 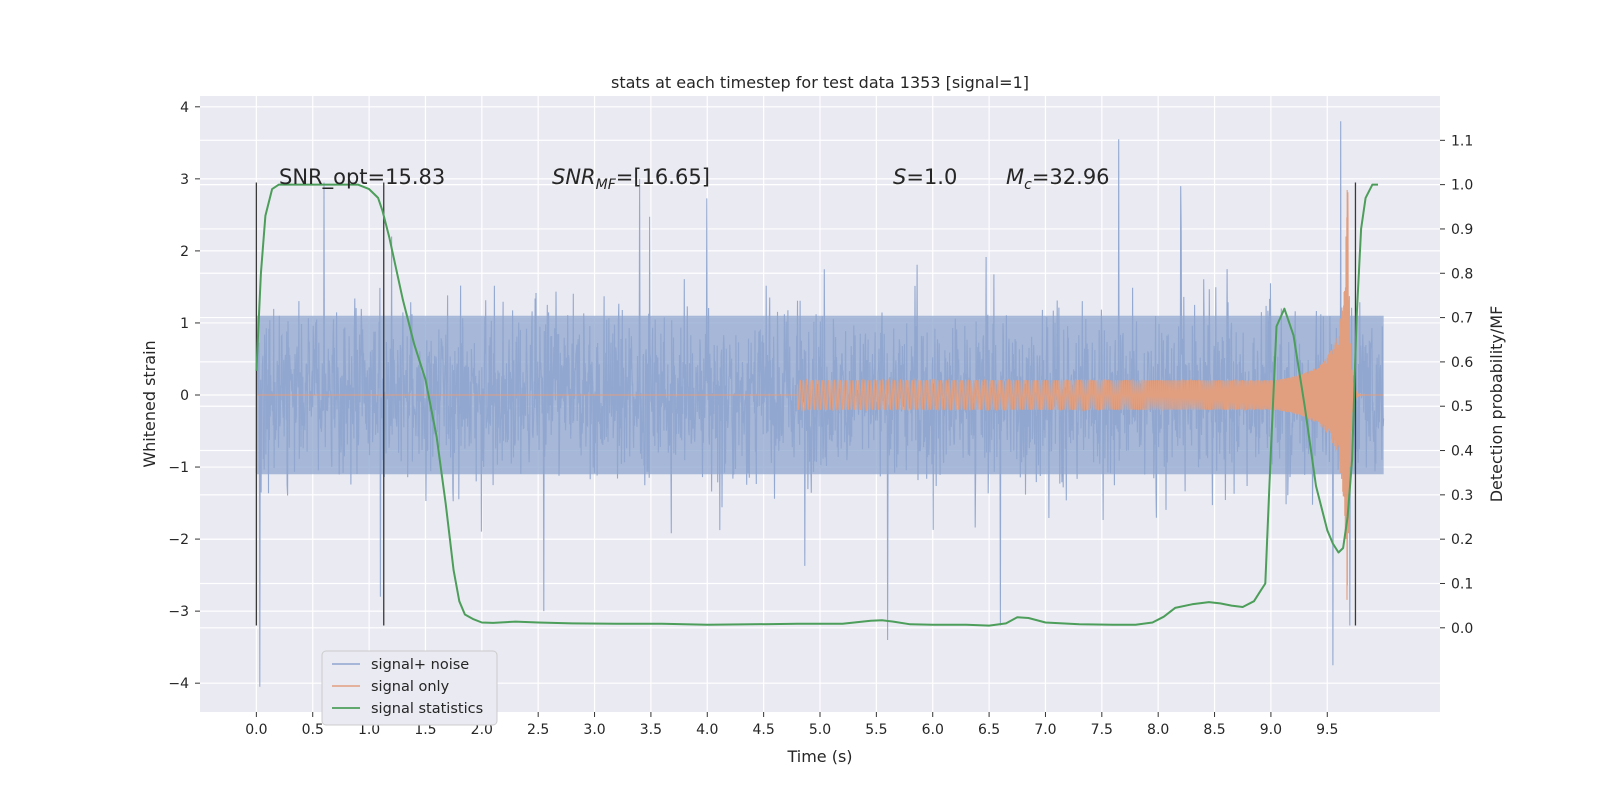 I want to click on x-tick-label: 9.5, so click(x=1327, y=730).